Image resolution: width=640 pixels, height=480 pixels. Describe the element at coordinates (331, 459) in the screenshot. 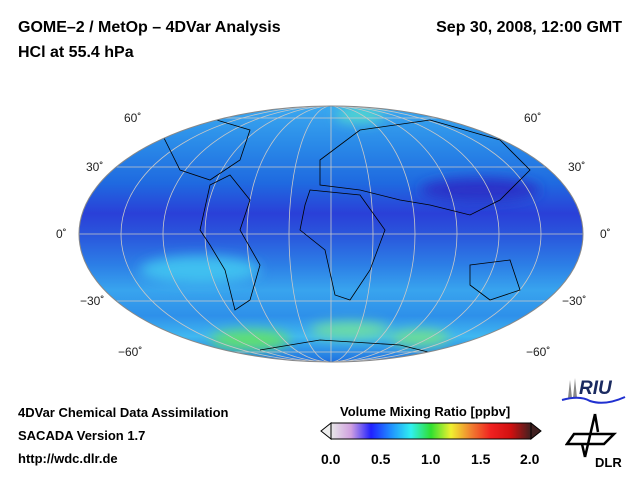

I see `colorbar-tick: 0.0` at that location.